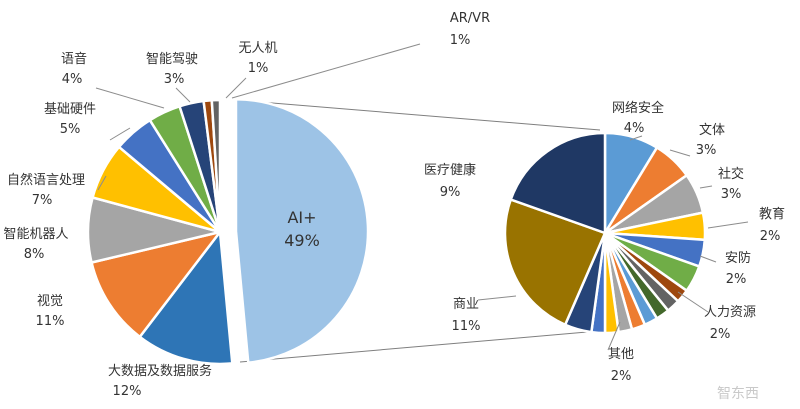 The image size is (800, 409). What do you see at coordinates (634, 128) in the screenshot?
I see `slice-value-security: 4%` at bounding box center [634, 128].